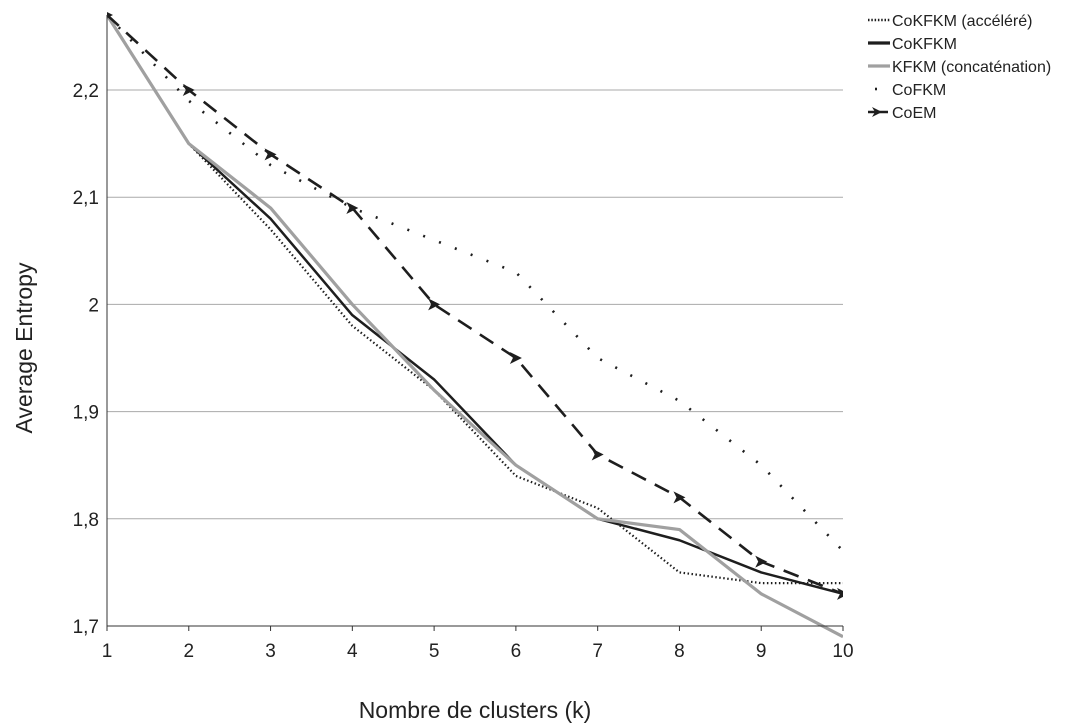 This screenshot has height=728, width=1088. I want to click on x-tick-label: 2, so click(188, 651).